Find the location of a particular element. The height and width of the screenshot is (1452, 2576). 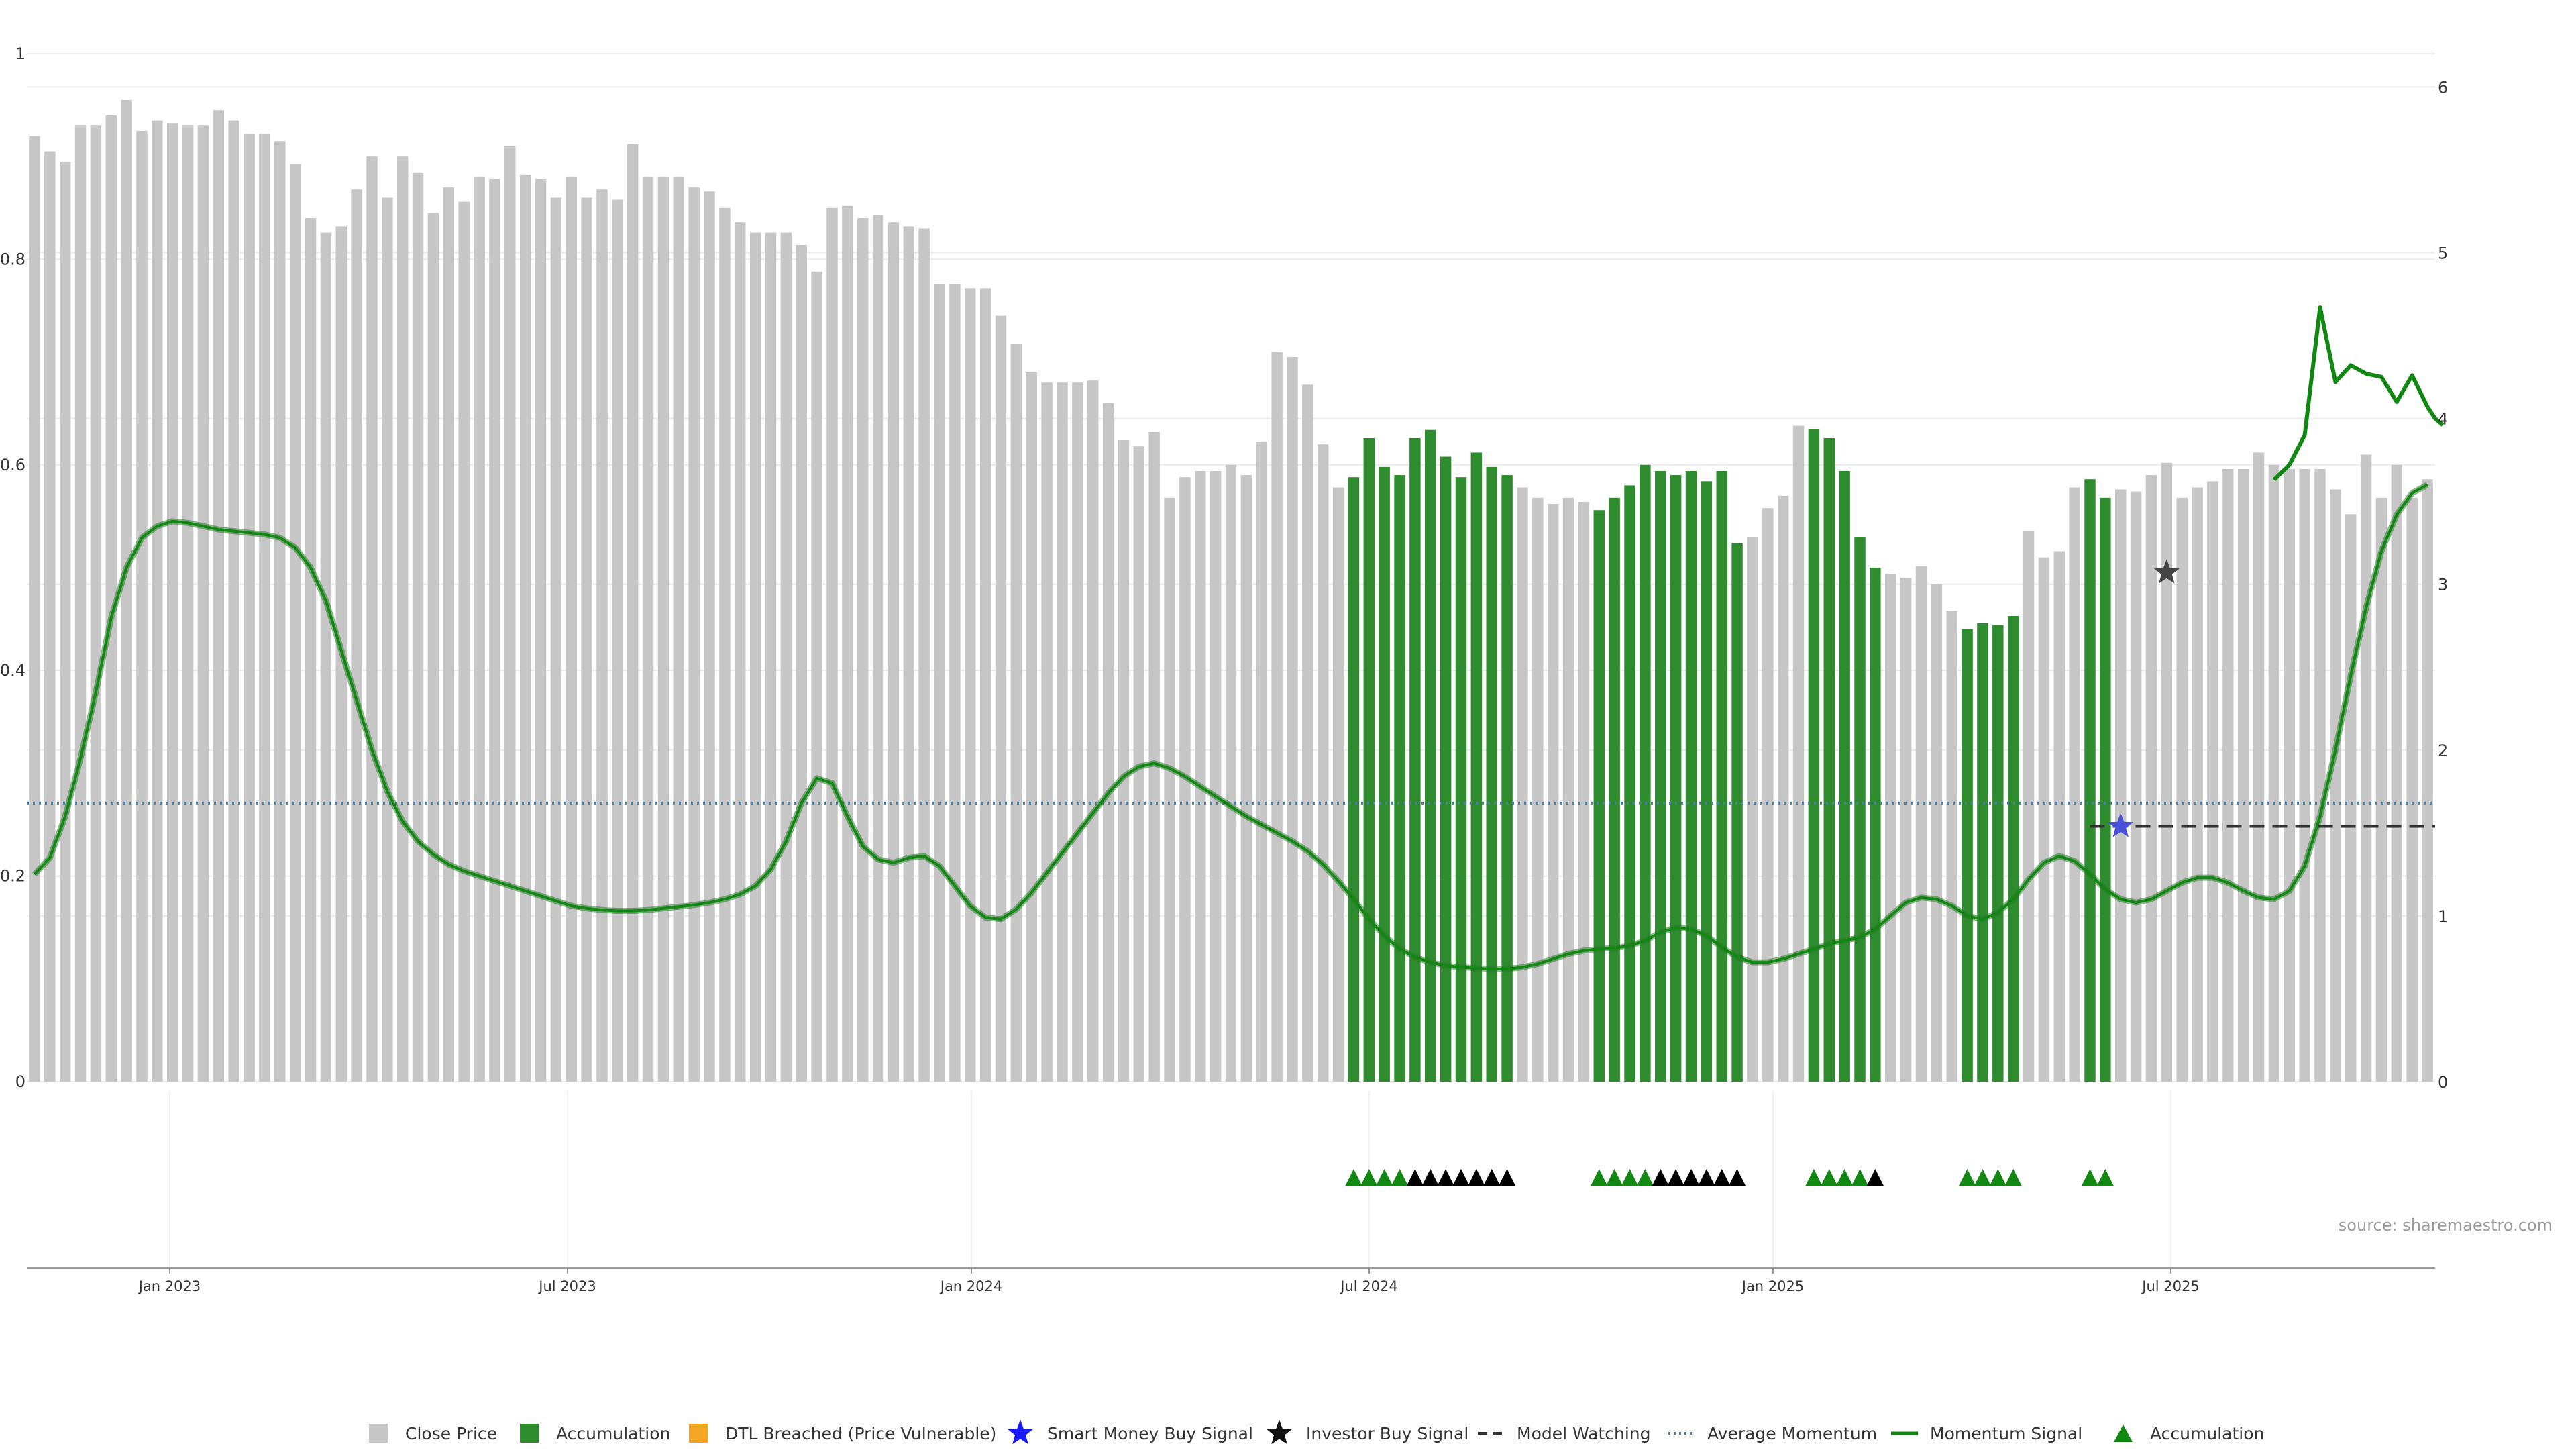

x-axis-tick-label: Jan 2024 is located at coordinates (971, 1286).